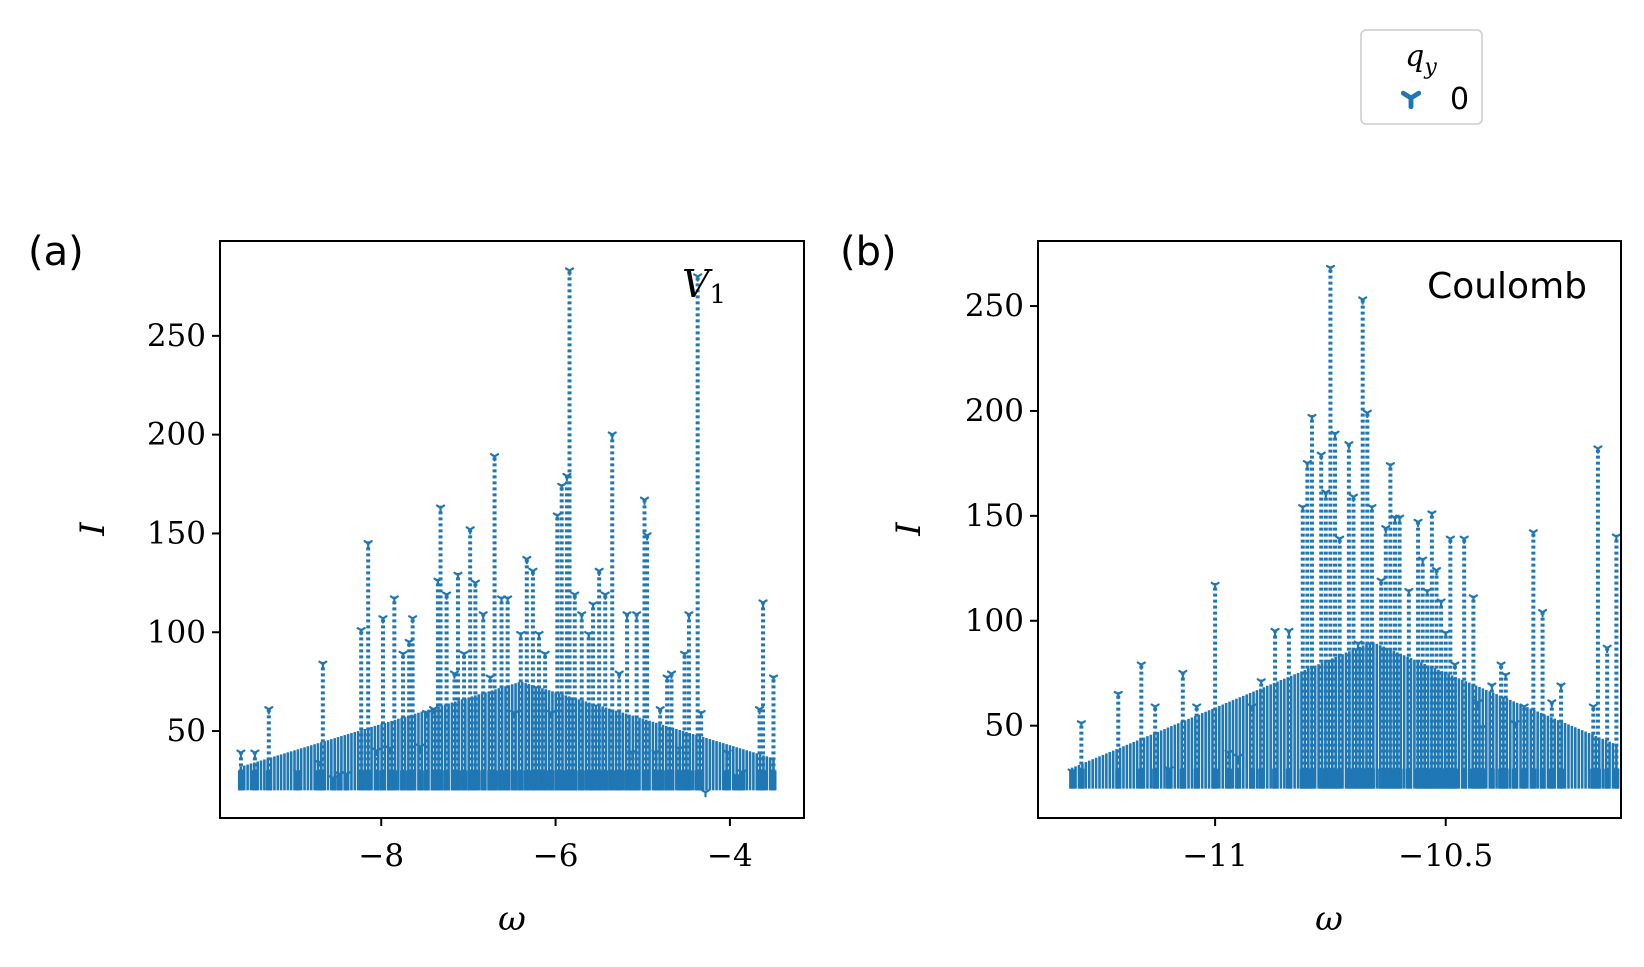 The width and height of the screenshot is (1644, 967). Describe the element at coordinates (717, 295) in the screenshot. I see `panel-a-annotation-subscript: 1` at that location.